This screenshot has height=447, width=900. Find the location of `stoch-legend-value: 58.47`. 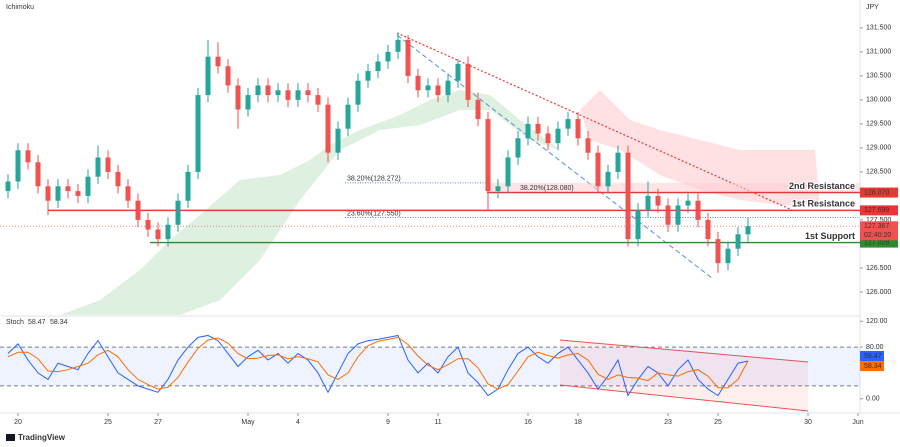

stoch-legend-value: 58.47 is located at coordinates (37, 322).